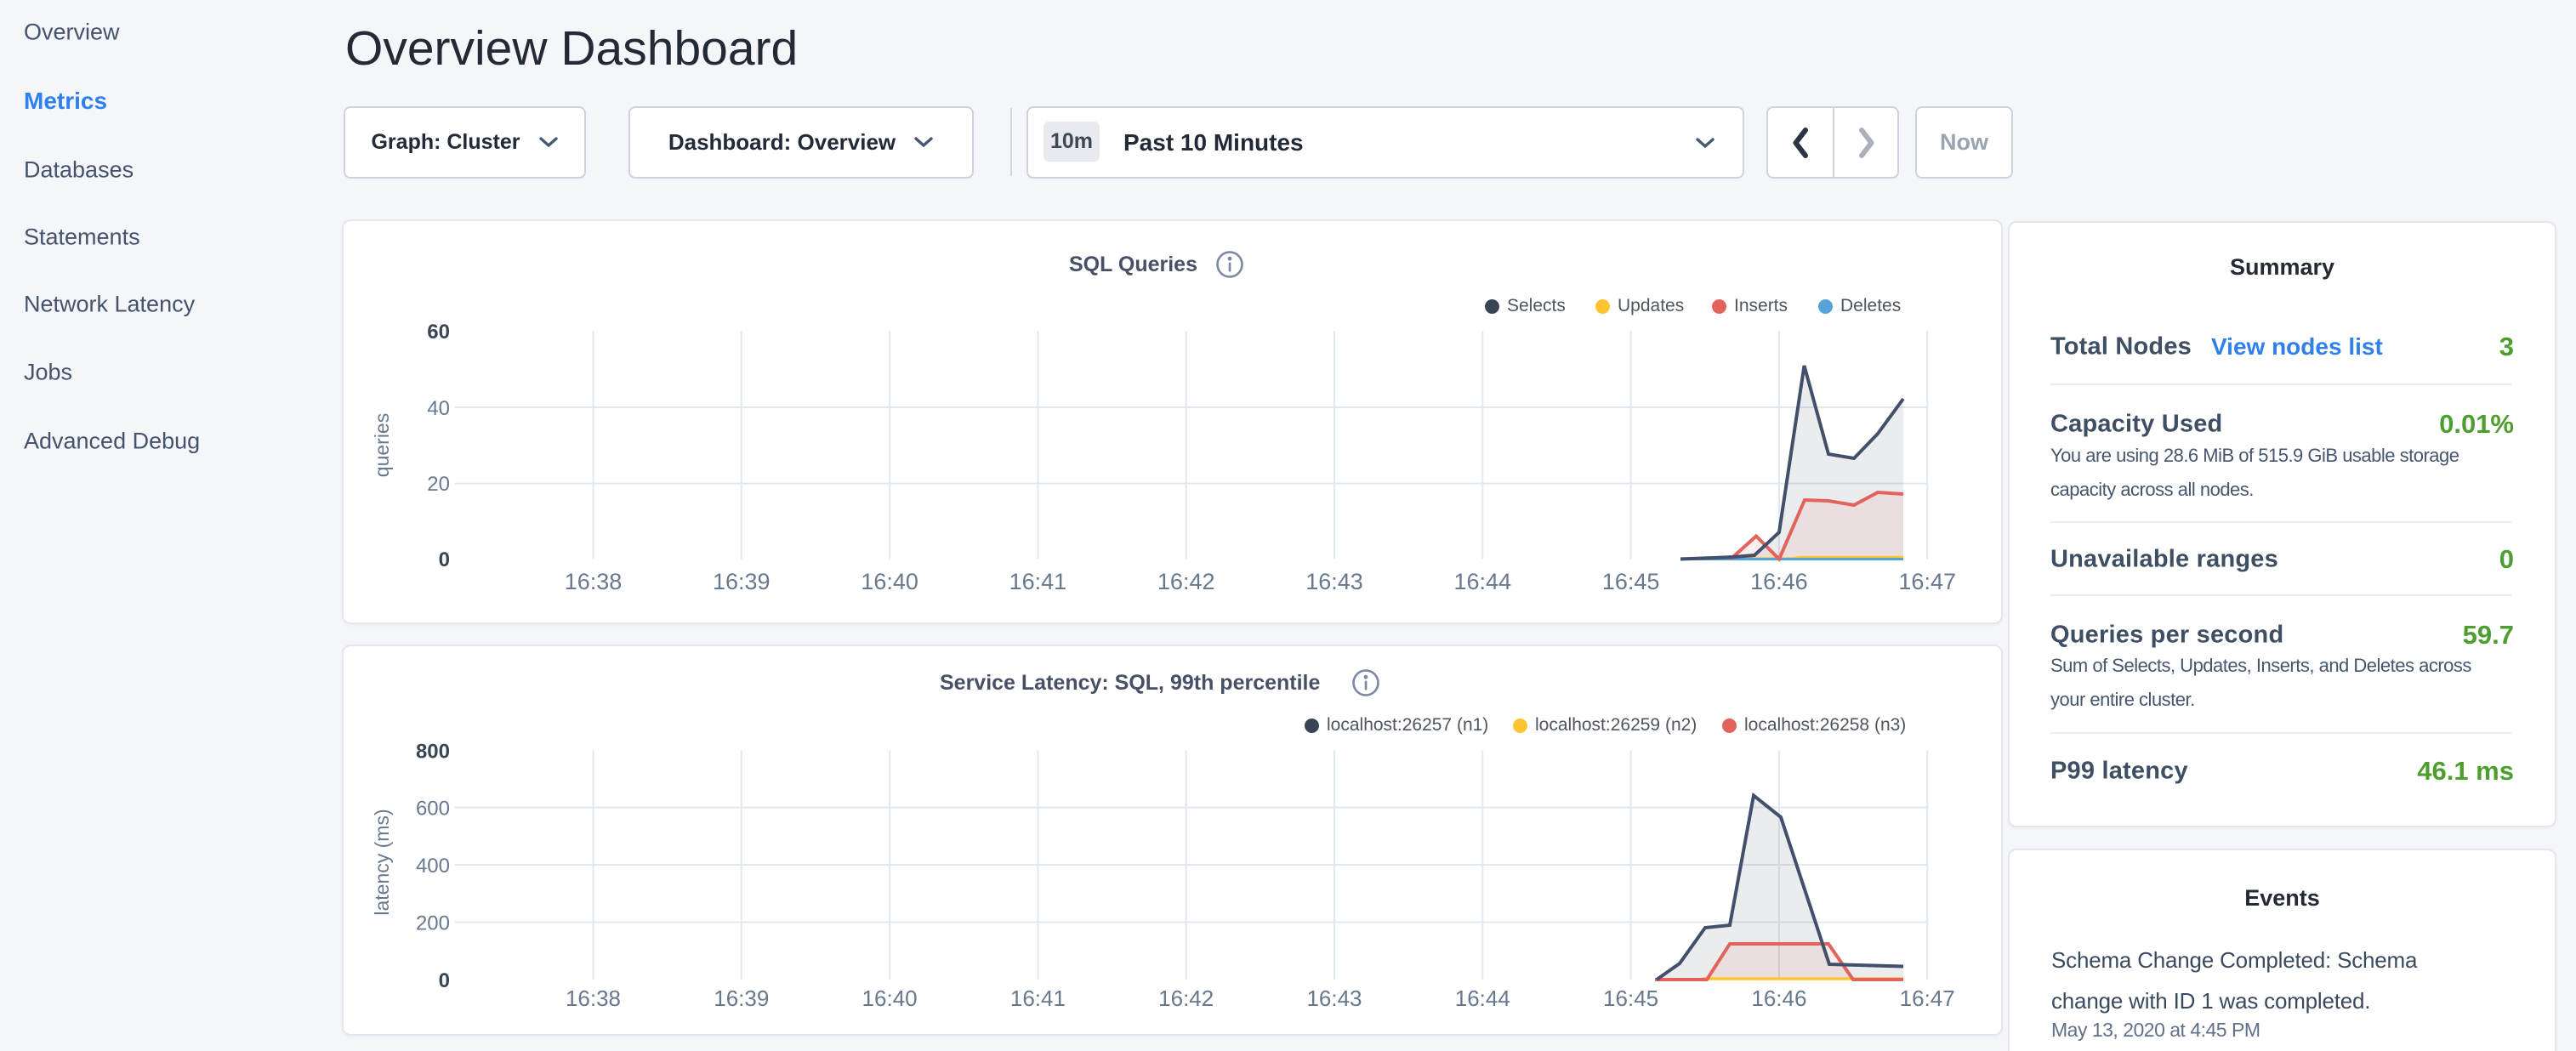 The height and width of the screenshot is (1051, 2576). What do you see at coordinates (438, 332) in the screenshot?
I see `svg-text: 60` at bounding box center [438, 332].